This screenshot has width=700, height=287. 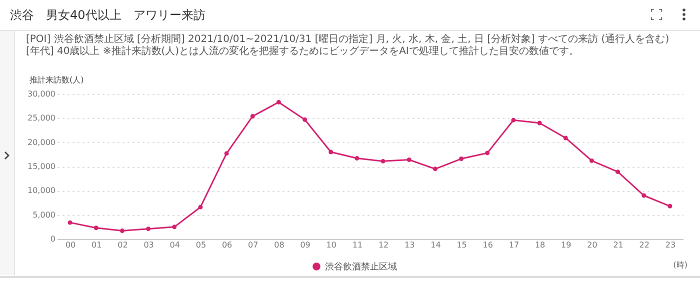 What do you see at coordinates (514, 245) in the screenshot?
I see `x-tick-label: 17` at bounding box center [514, 245].